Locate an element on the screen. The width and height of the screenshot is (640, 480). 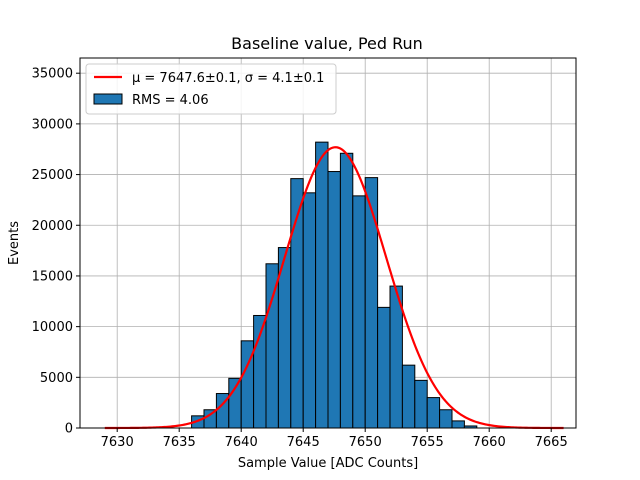
y-tick-label: 15000 is located at coordinates (52, 276).